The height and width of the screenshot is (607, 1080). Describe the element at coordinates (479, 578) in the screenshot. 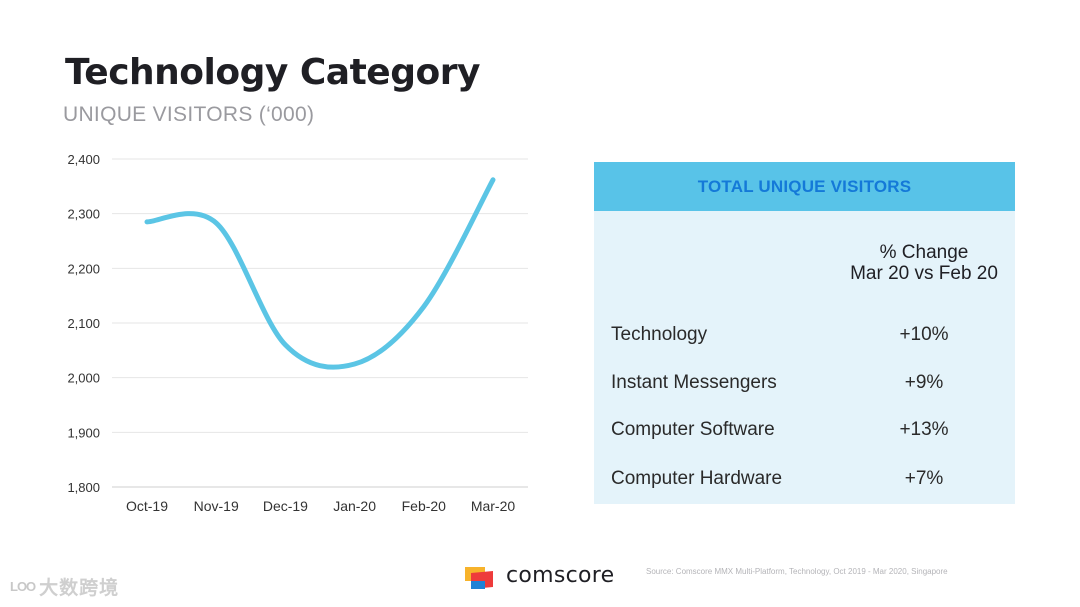

I see `comscore-logo-icon` at that location.